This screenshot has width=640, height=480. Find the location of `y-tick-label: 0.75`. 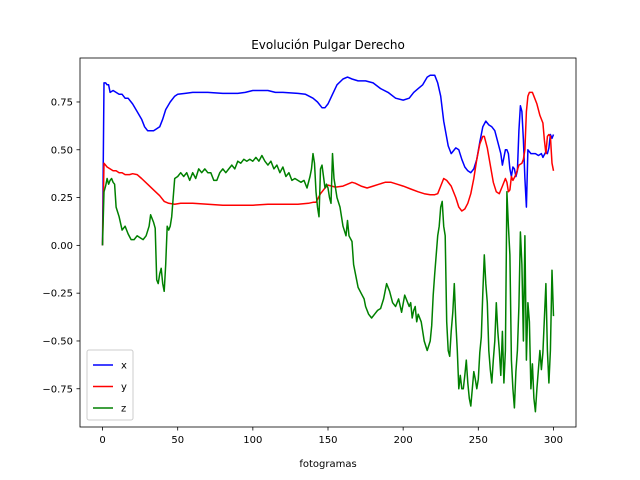

y-tick-label: 0.75 is located at coordinates (62, 102).